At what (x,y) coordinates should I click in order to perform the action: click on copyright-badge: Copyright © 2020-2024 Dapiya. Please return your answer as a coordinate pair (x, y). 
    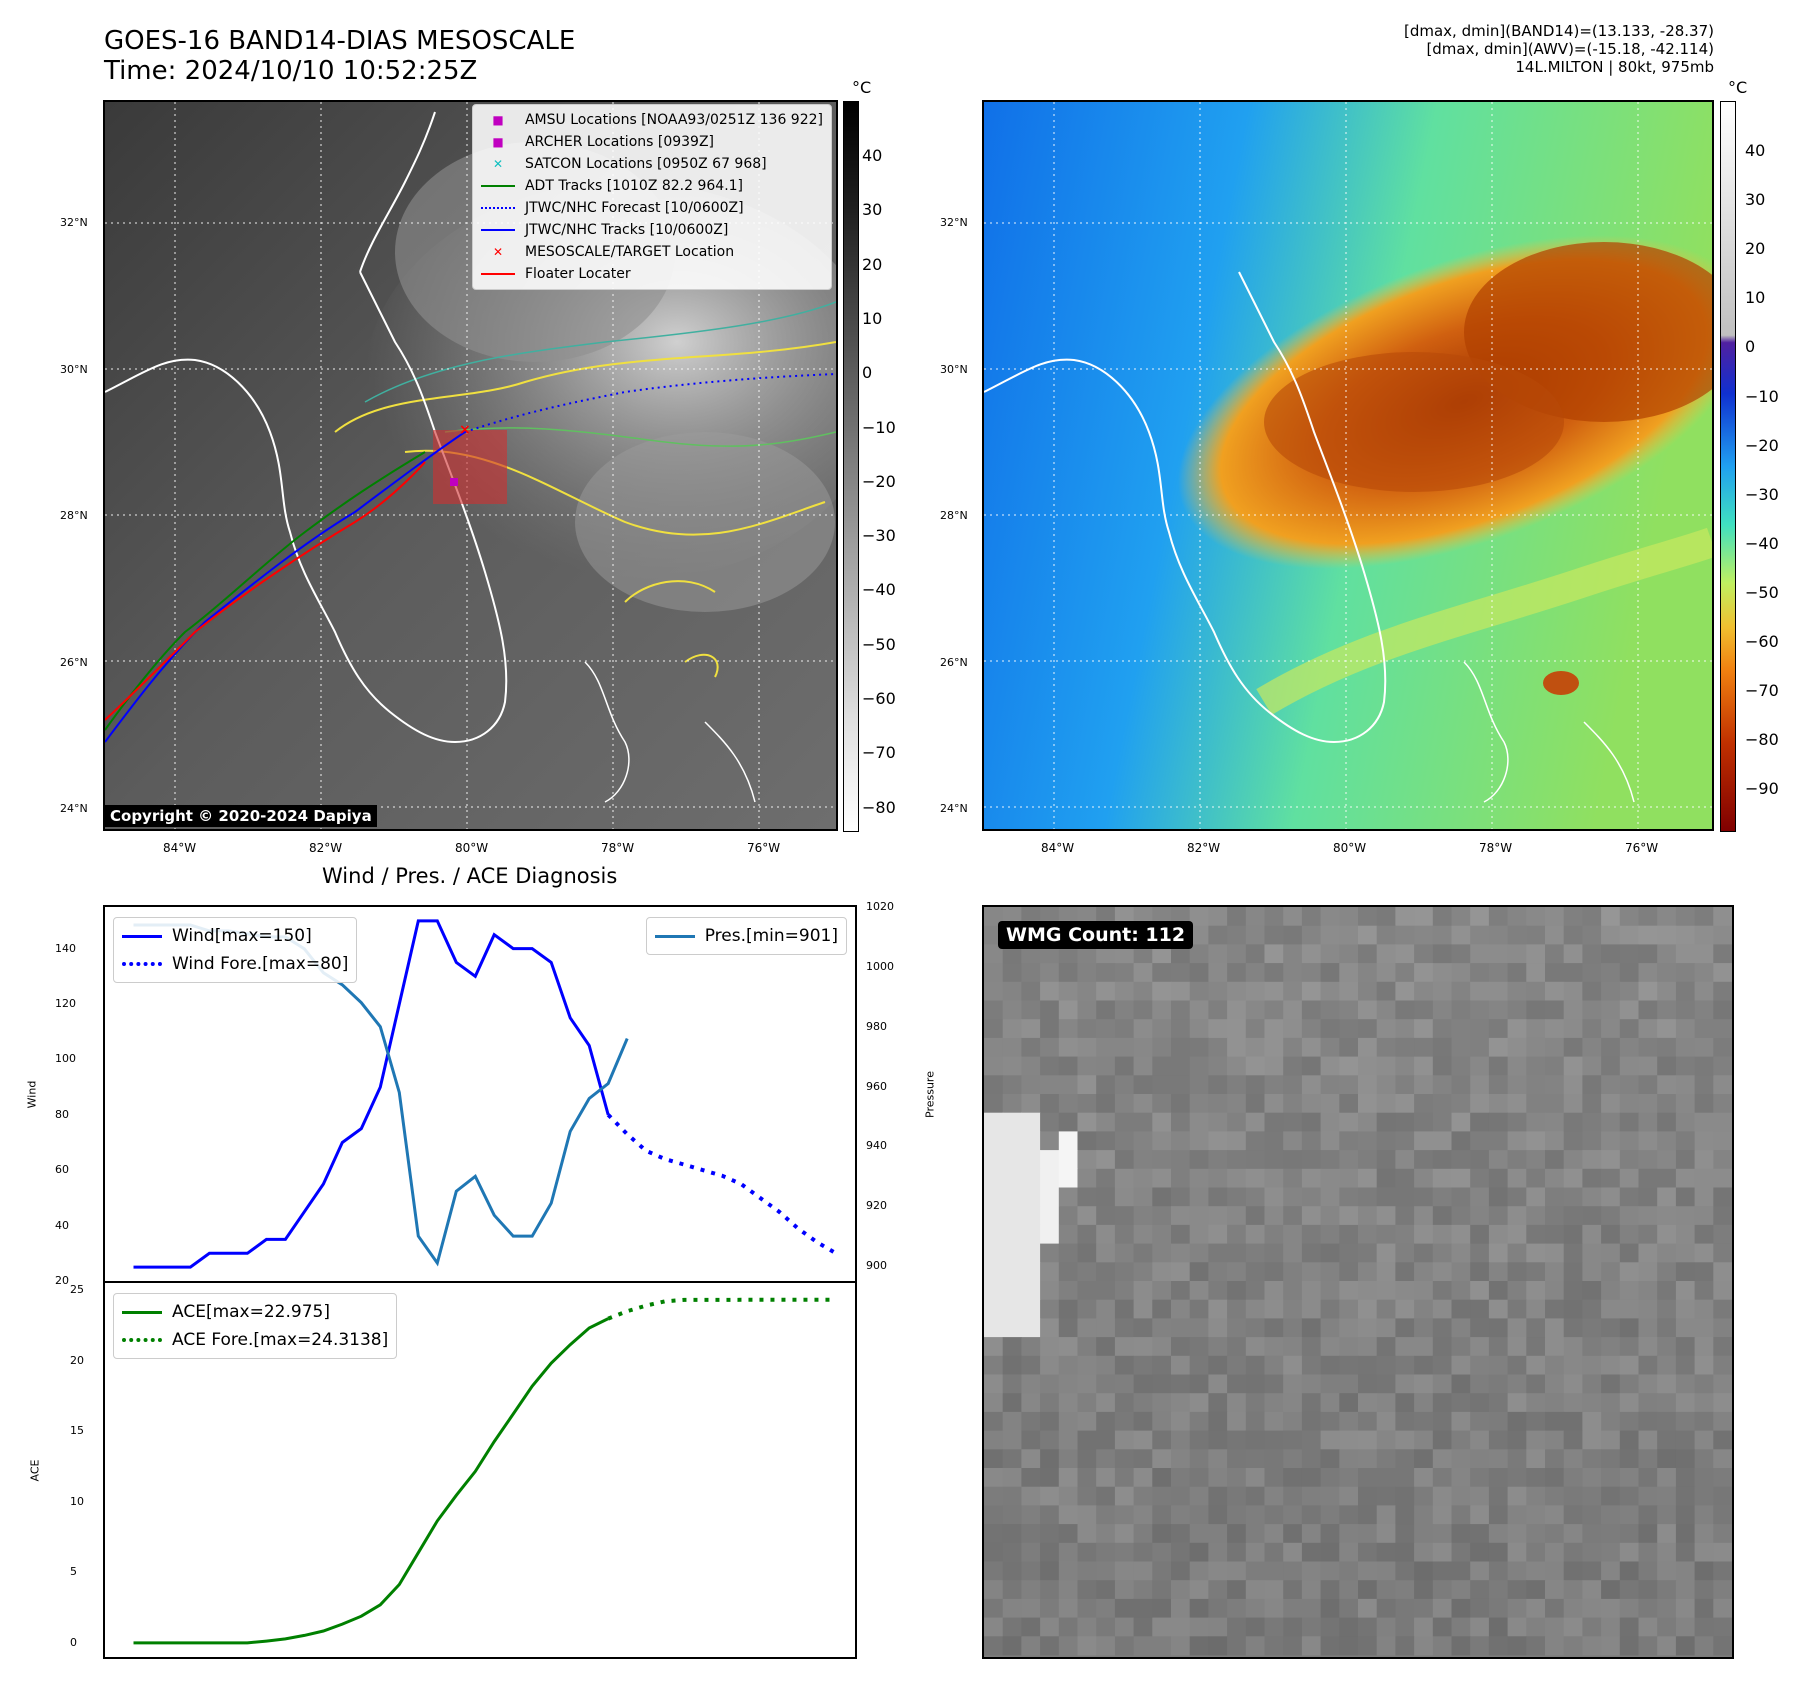
    Looking at the image, I should click on (241, 816).